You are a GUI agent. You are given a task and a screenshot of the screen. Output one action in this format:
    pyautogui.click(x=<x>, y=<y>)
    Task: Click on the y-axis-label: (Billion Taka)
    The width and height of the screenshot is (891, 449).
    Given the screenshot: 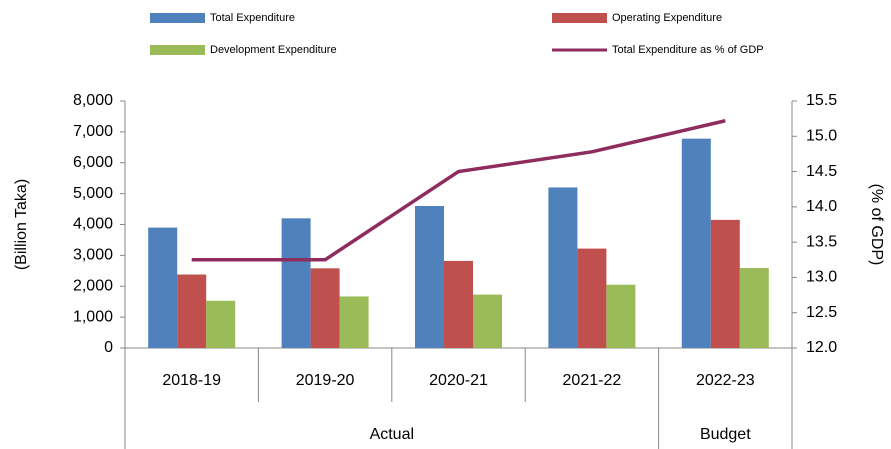 What is the action you would take?
    pyautogui.click(x=21, y=224)
    